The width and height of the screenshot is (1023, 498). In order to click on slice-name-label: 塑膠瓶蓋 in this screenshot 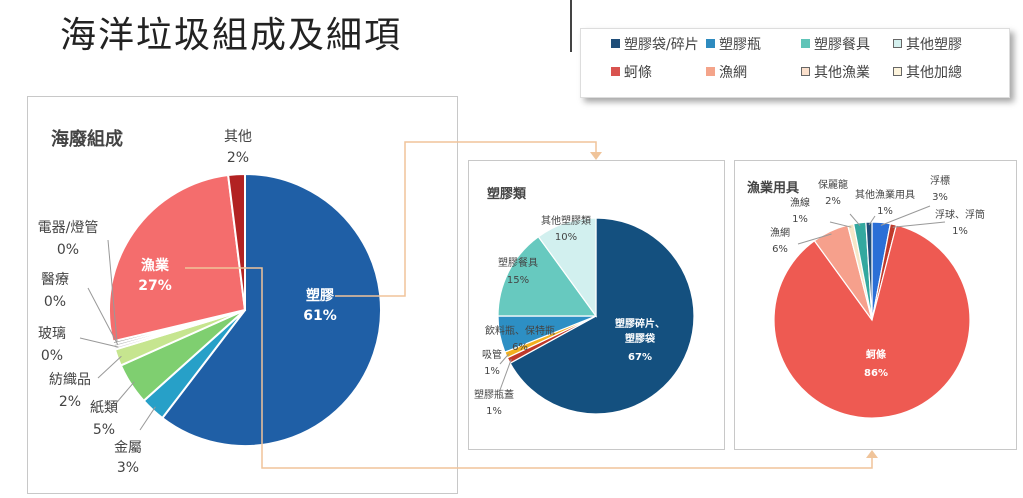, I will do `click(494, 394)`.